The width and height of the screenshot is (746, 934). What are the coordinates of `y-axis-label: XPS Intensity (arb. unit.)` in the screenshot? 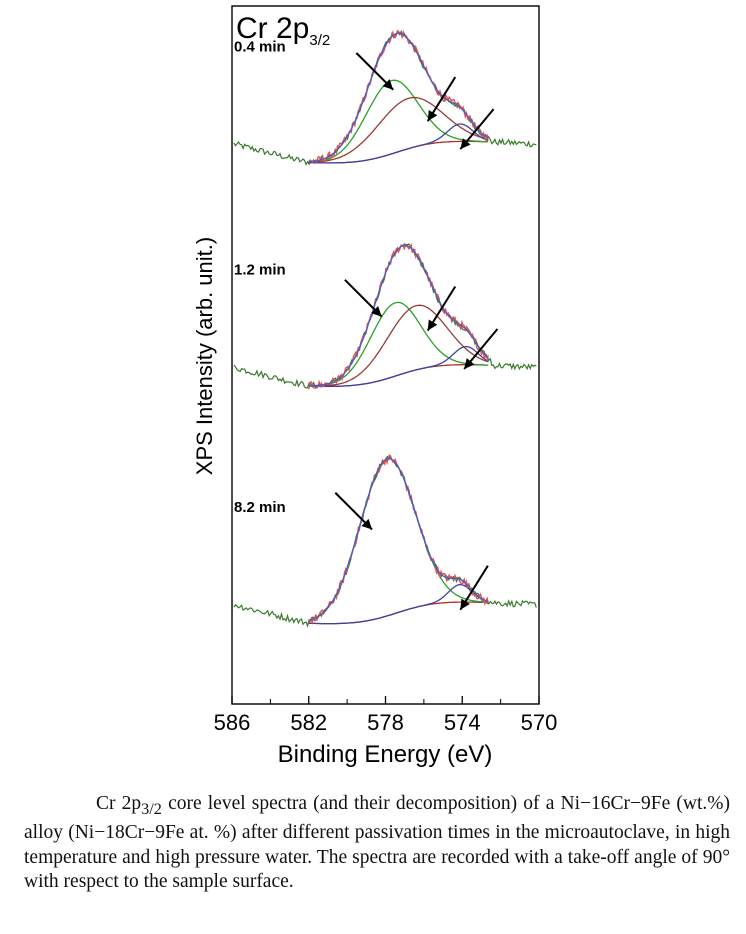 It's located at (204, 356).